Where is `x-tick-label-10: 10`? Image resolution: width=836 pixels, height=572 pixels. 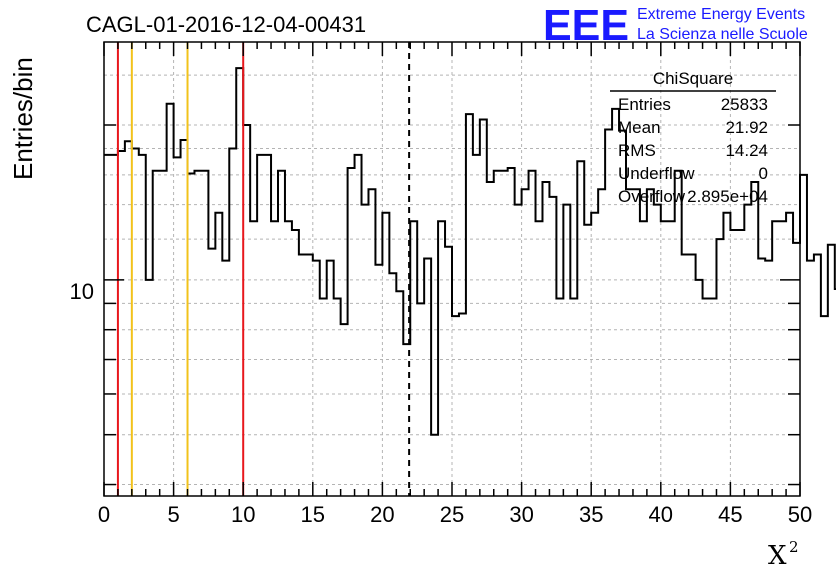
x-tick-label-10: 10 is located at coordinates (243, 514).